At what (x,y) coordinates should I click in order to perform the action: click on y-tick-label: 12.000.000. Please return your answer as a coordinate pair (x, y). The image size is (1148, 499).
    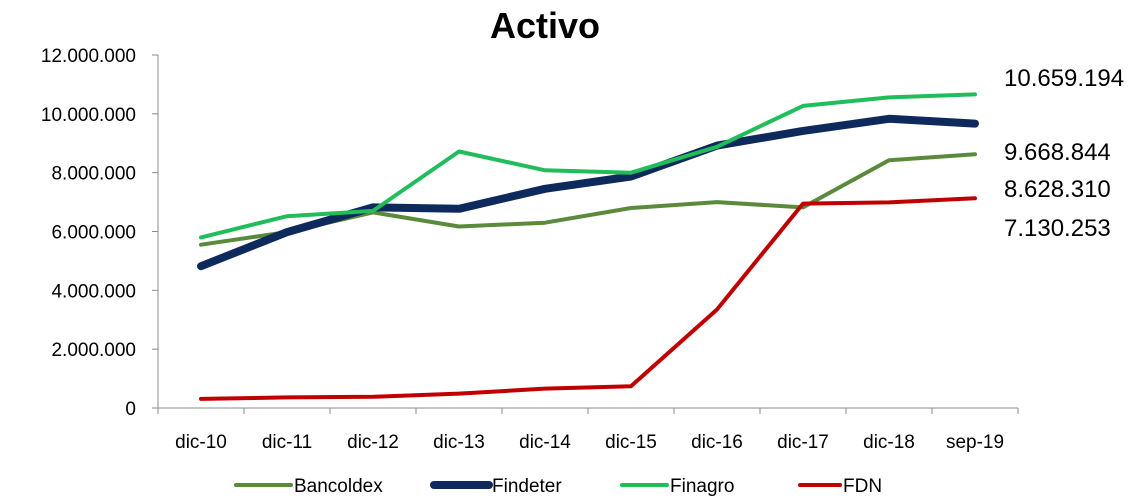
    Looking at the image, I should click on (88, 56).